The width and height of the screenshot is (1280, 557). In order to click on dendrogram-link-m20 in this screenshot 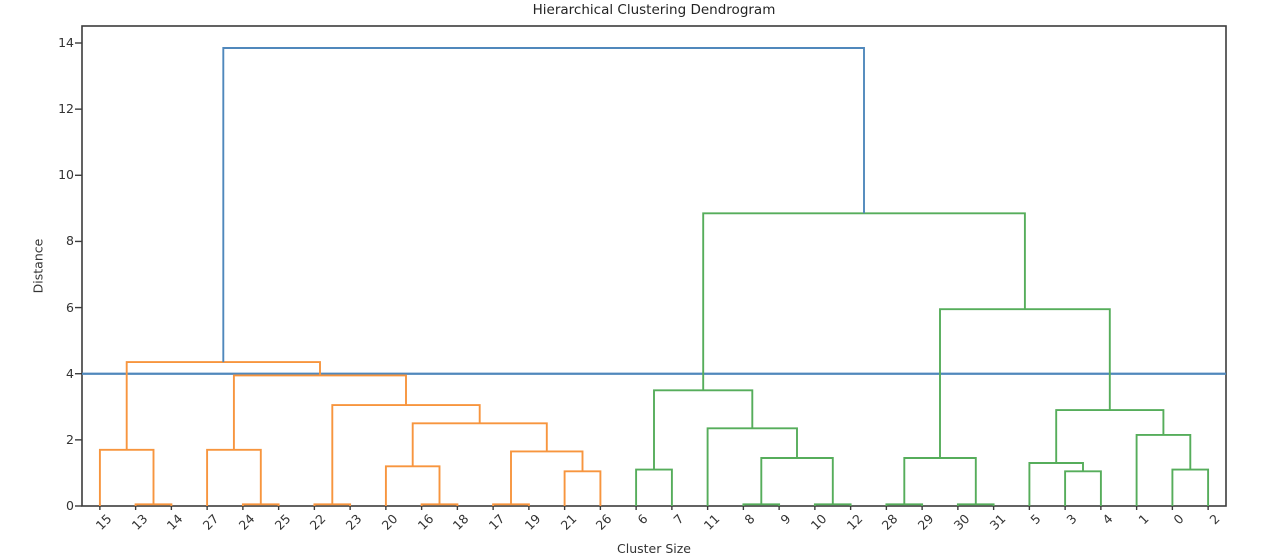, I will do `click(703, 429)`.